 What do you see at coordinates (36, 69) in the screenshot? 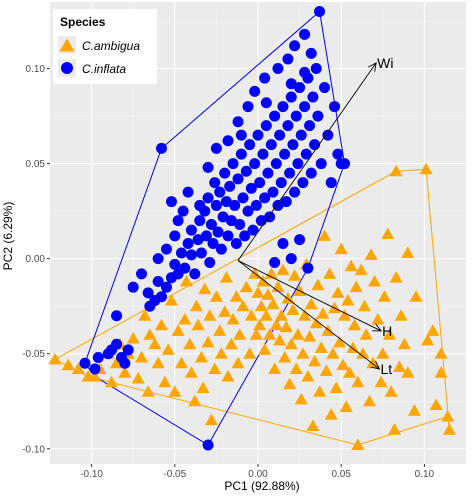
I see `y-tick-label: 0.10` at bounding box center [36, 69].